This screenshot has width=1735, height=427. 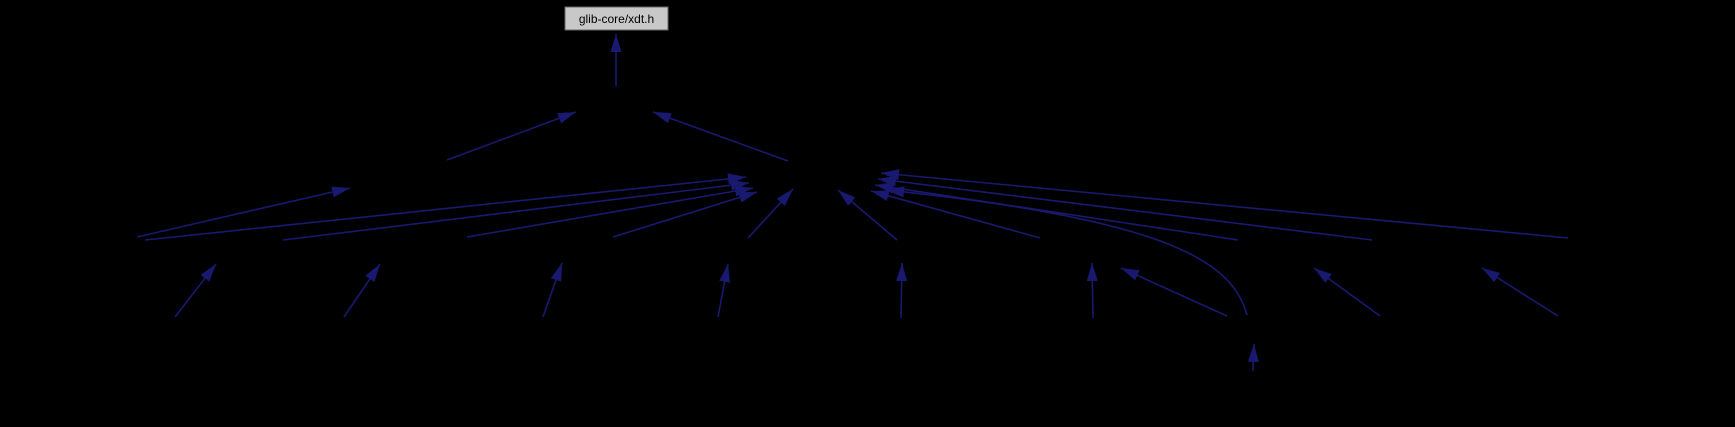 I want to click on node-label: glib-core/xdt.h, so click(x=616, y=19).